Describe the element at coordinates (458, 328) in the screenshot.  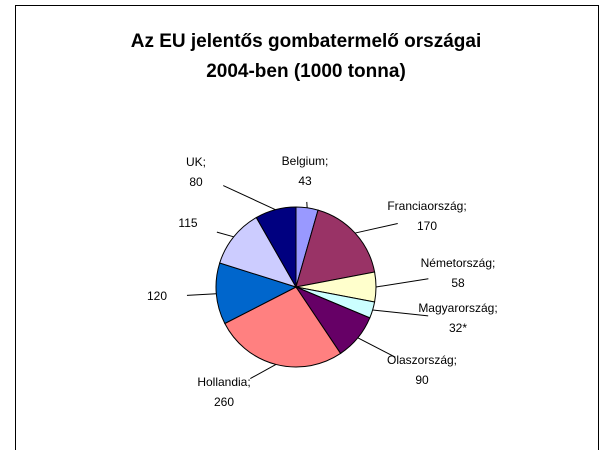
I see `data-label: 32*` at that location.